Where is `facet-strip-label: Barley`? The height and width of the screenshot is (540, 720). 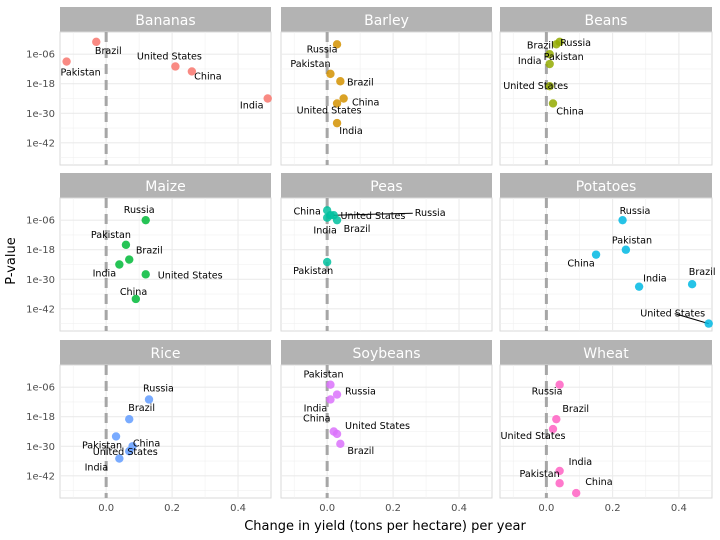
facet-strip-label: Barley is located at coordinates (386, 21).